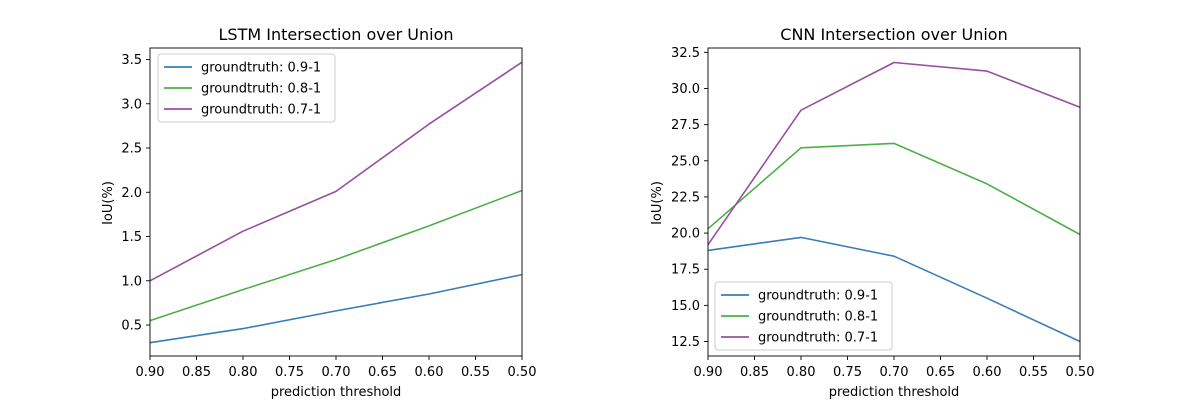 This screenshot has height=400, width=1200. What do you see at coordinates (131, 149) in the screenshot?
I see `y-tick-label: 2.5` at bounding box center [131, 149].